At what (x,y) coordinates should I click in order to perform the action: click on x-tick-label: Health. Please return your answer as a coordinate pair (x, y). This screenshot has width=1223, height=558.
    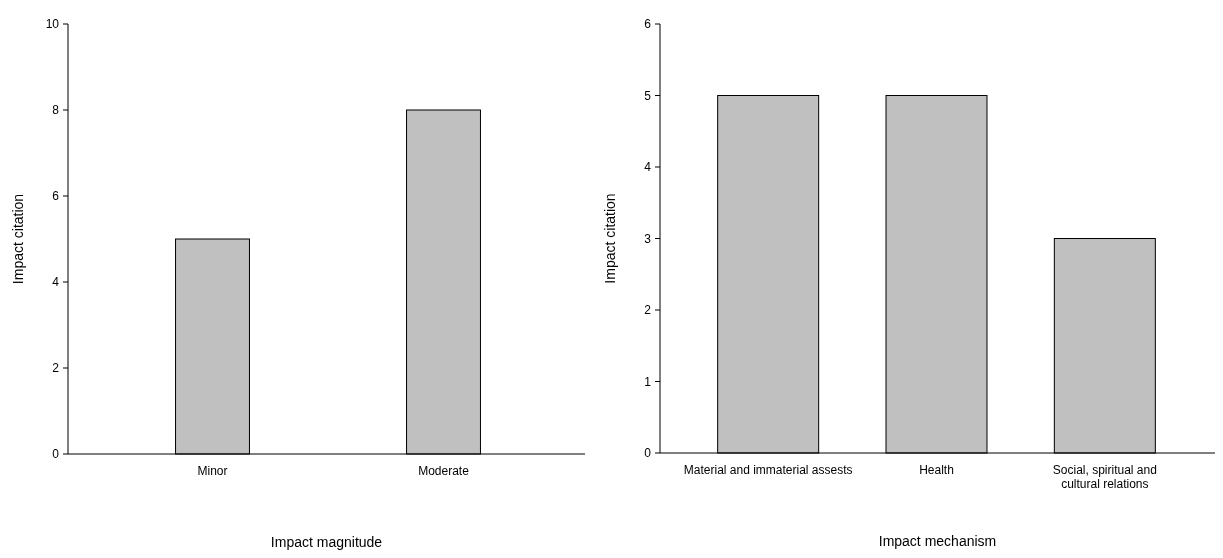
    Looking at the image, I should click on (936, 470).